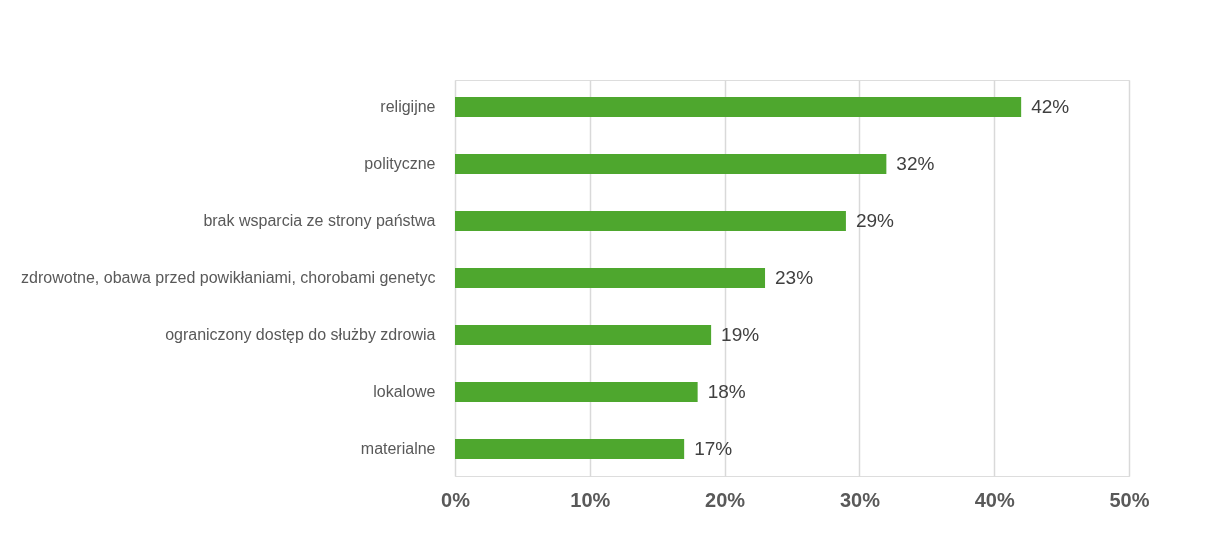 This screenshot has height=535, width=1208. I want to click on y-tick-label: materialne, so click(398, 448).